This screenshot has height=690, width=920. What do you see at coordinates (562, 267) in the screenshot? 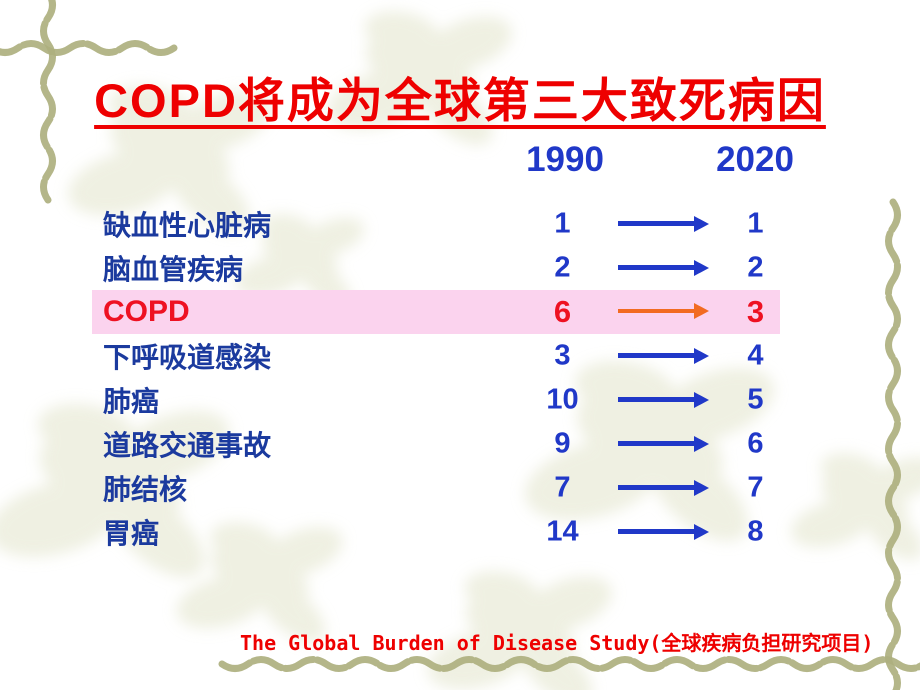
I see `rank-1990: 2` at bounding box center [562, 267].